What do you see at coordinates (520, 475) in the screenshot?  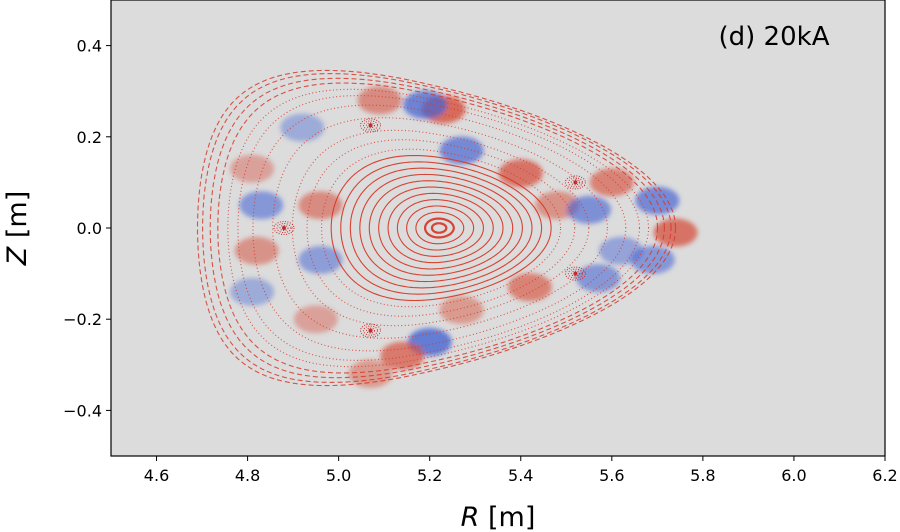 I see `x-tick-label: 5.4` at bounding box center [520, 475].